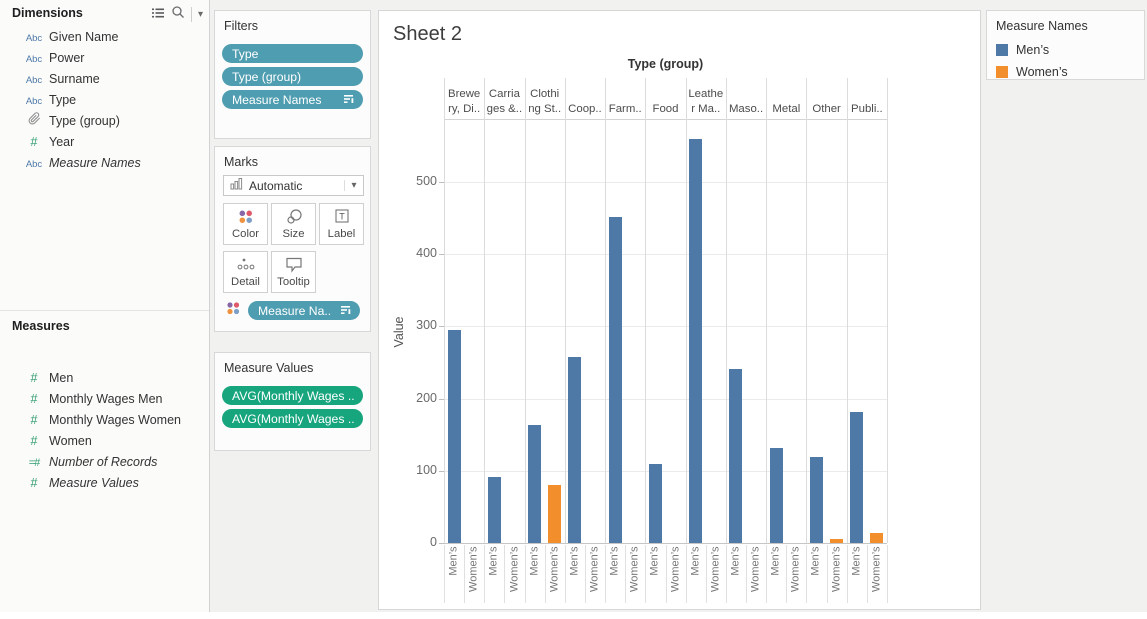  What do you see at coordinates (104, 440) in the screenshot?
I see `field-item: # Women` at bounding box center [104, 440].